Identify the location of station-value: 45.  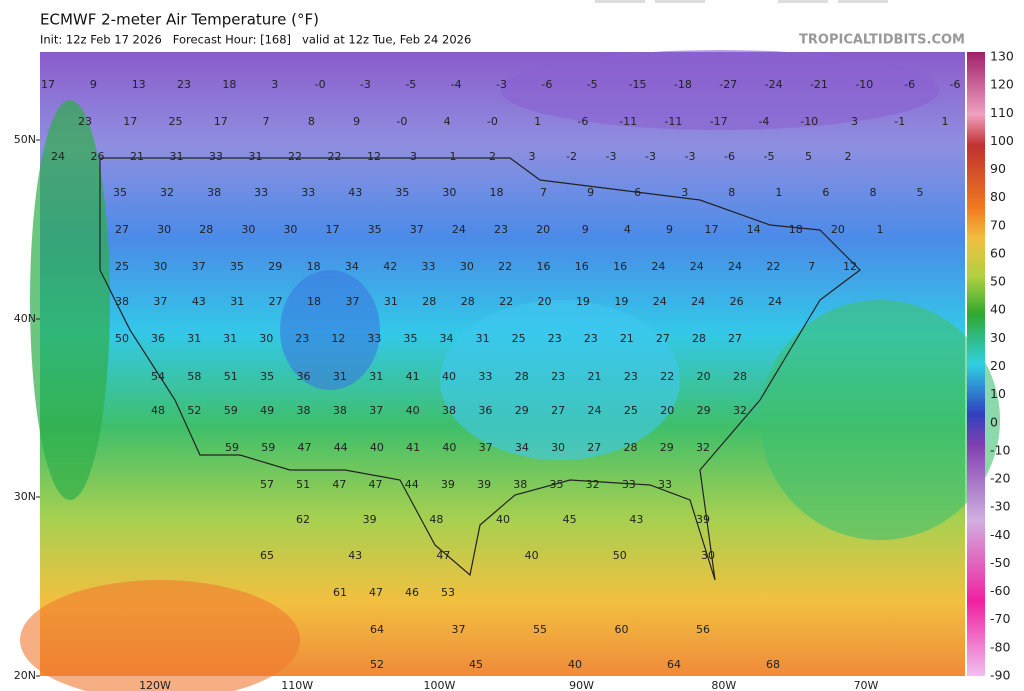
(570, 519).